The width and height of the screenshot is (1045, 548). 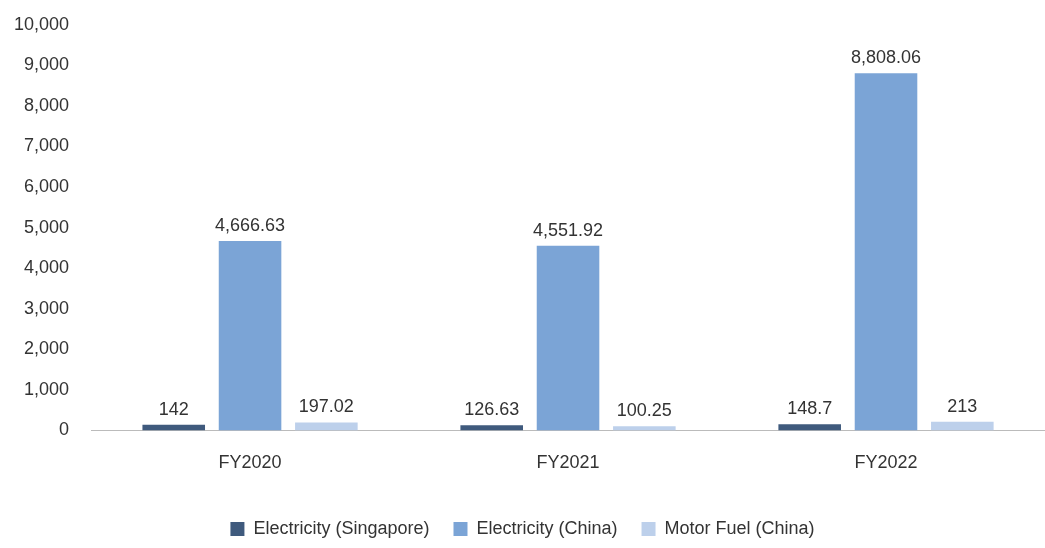 What do you see at coordinates (64, 429) in the screenshot?
I see `y-tick-label: 0` at bounding box center [64, 429].